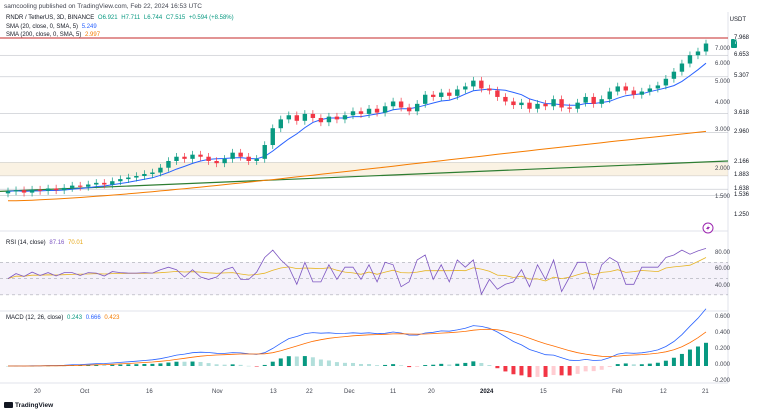 The image size is (760, 414). I want to click on price-tag: 1.883, so click(740, 176).